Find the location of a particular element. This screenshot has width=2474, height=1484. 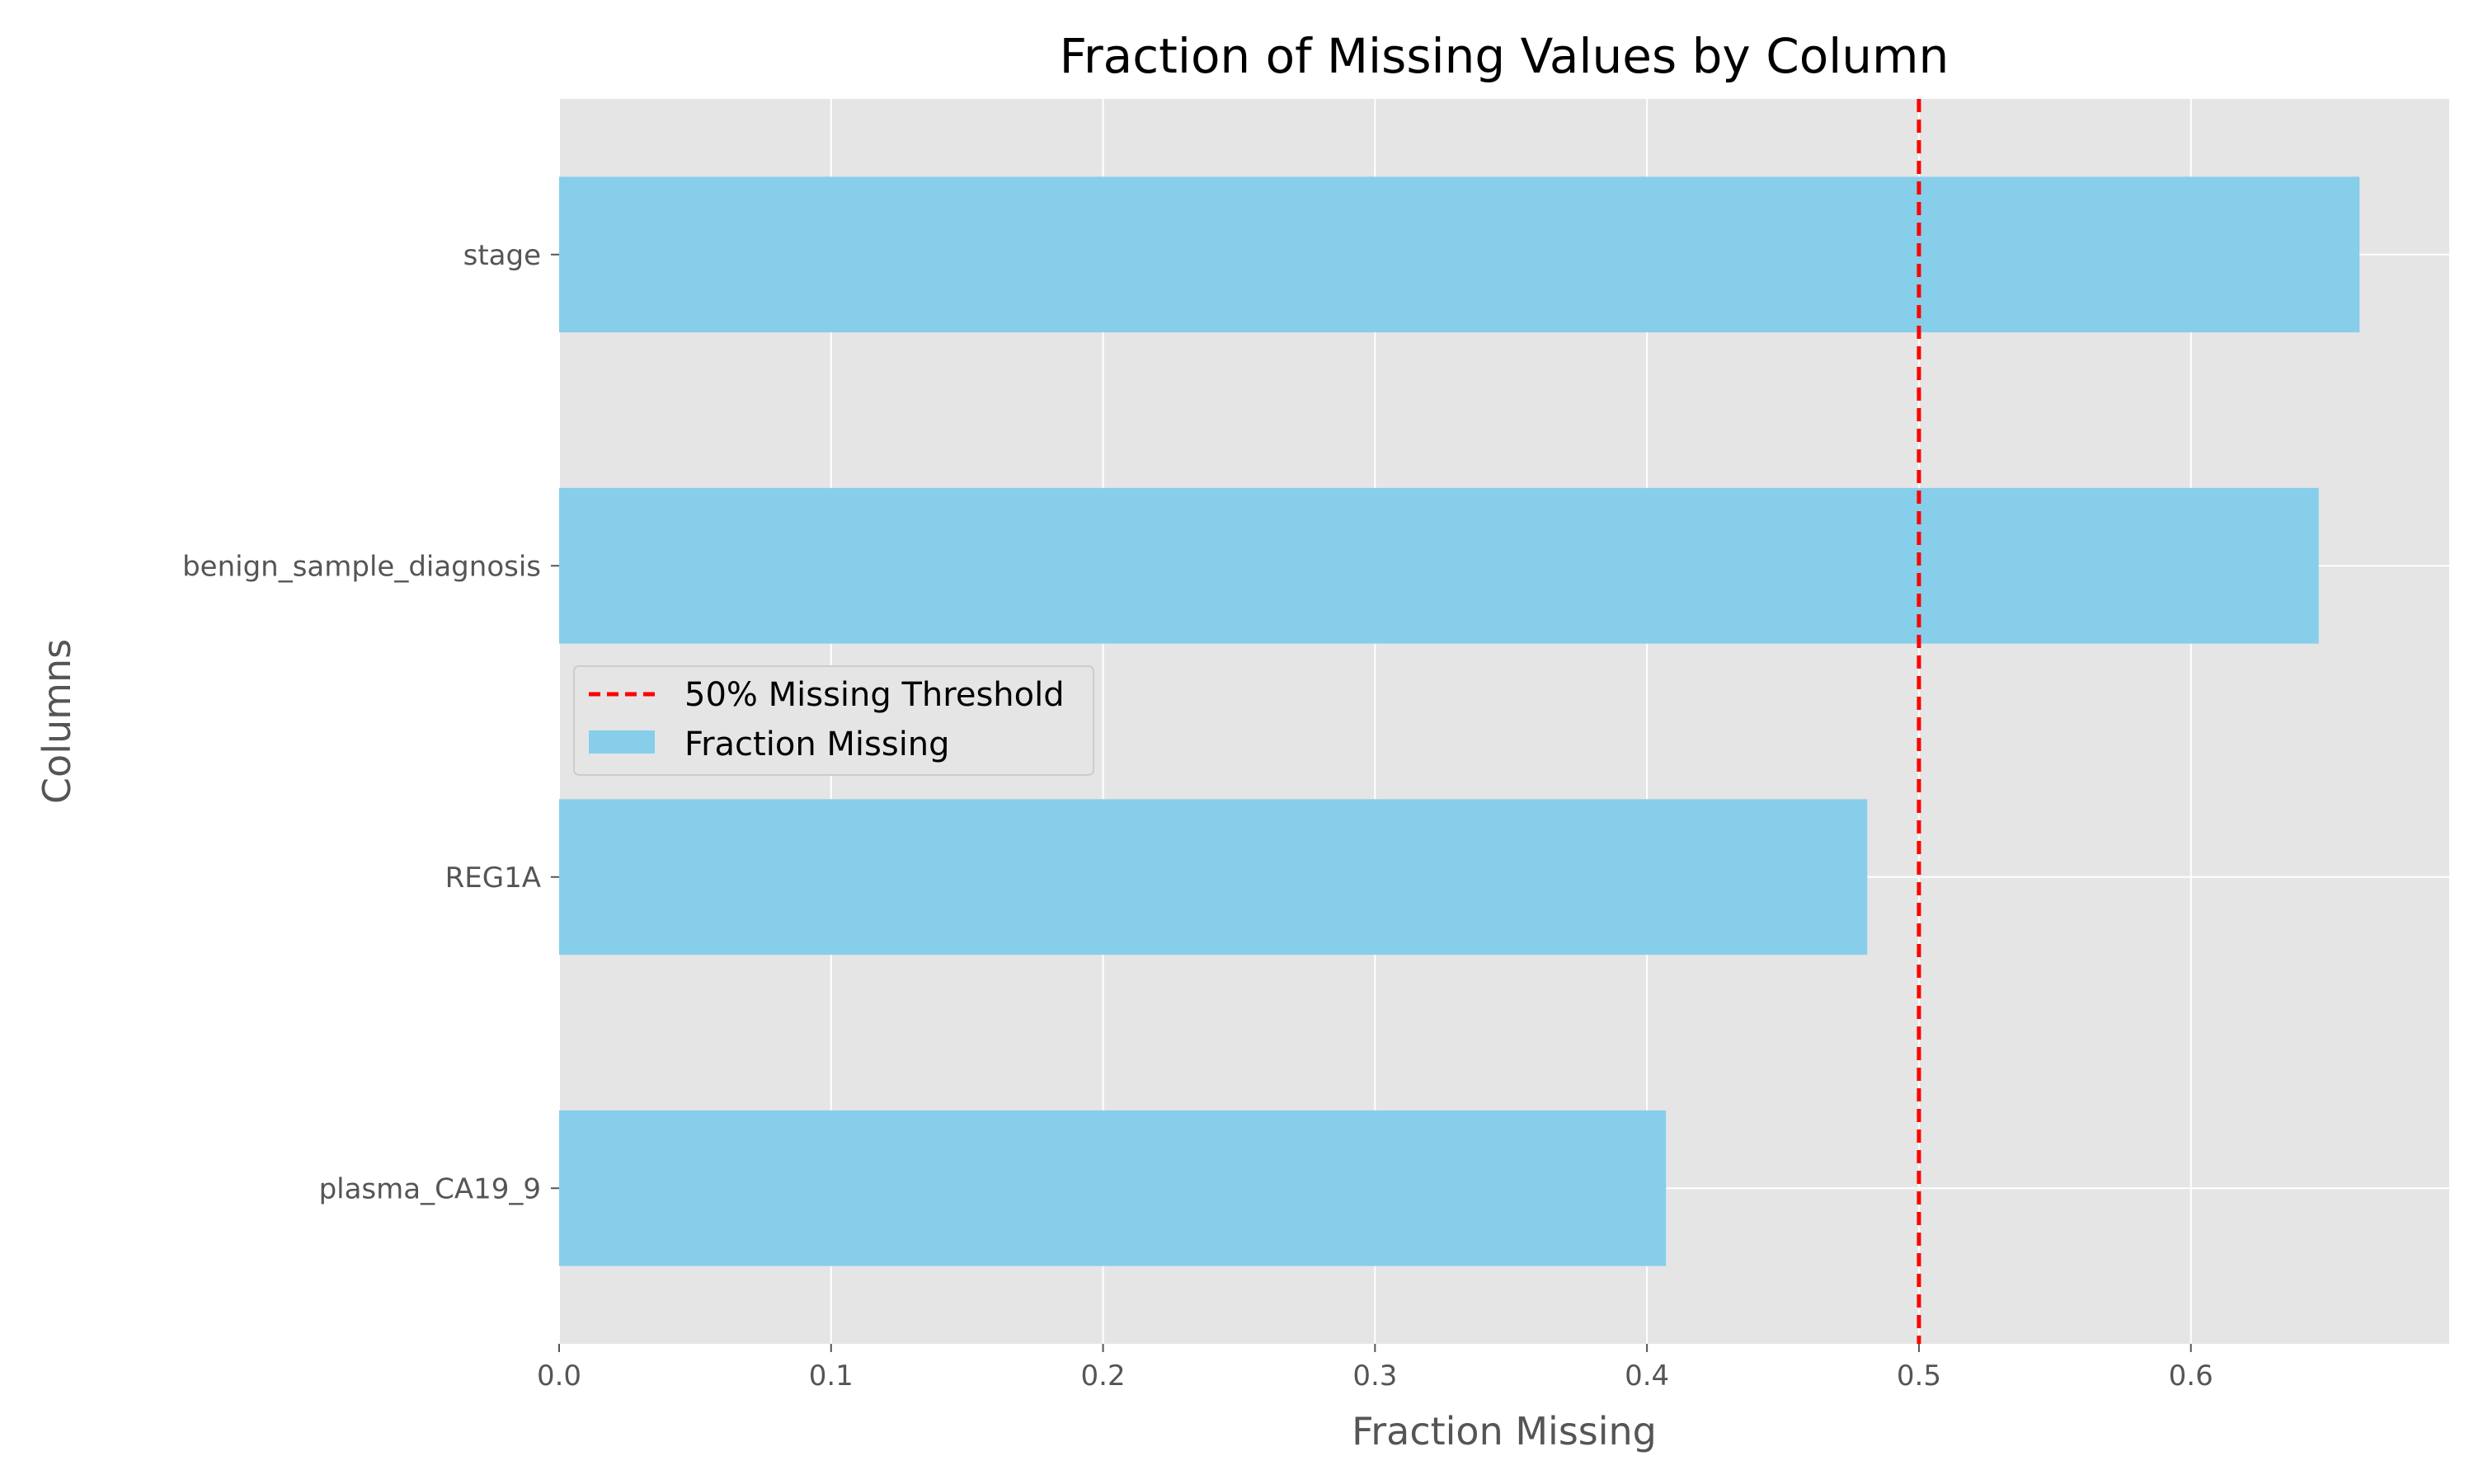

y-tick-label: REG1A is located at coordinates (493, 878).